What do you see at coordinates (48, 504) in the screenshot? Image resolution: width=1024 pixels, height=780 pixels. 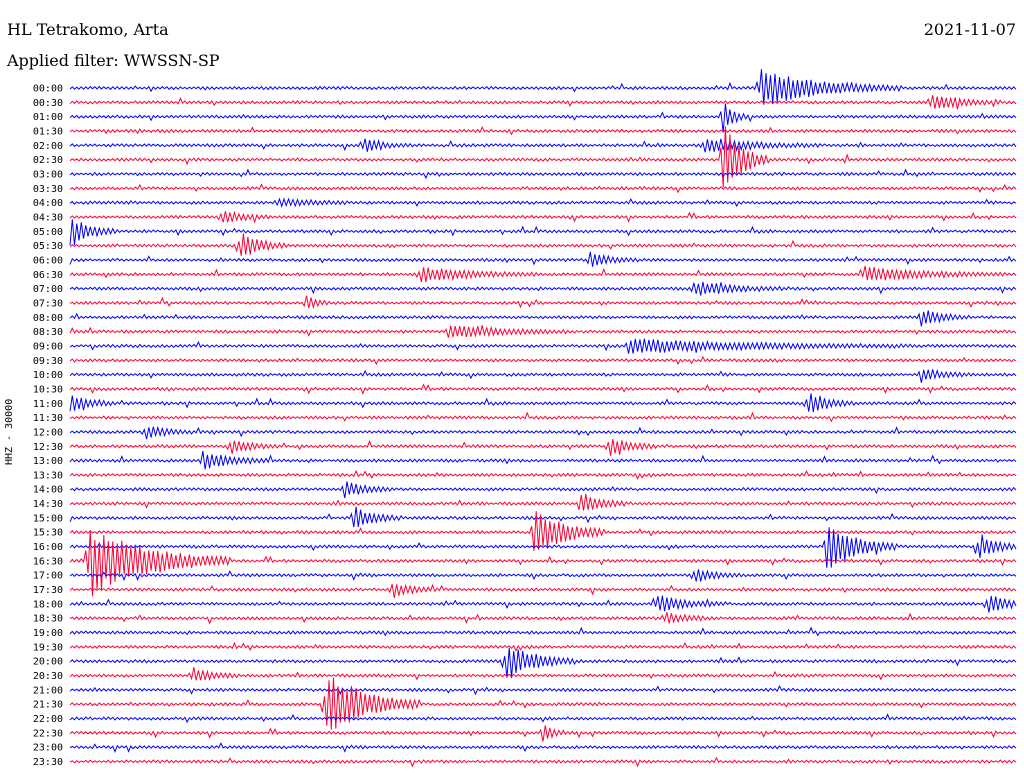 I see `row-time-label: 14:30` at bounding box center [48, 504].